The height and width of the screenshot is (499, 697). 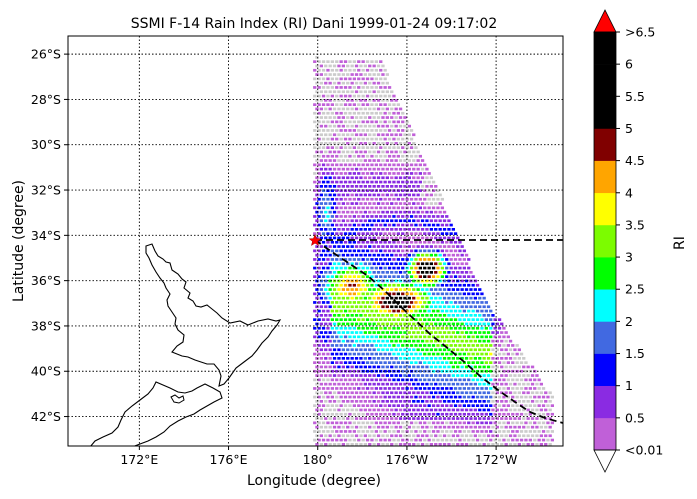 What do you see at coordinates (605, 369) in the screenshot?
I see `colorbar-segment` at bounding box center [605, 369].